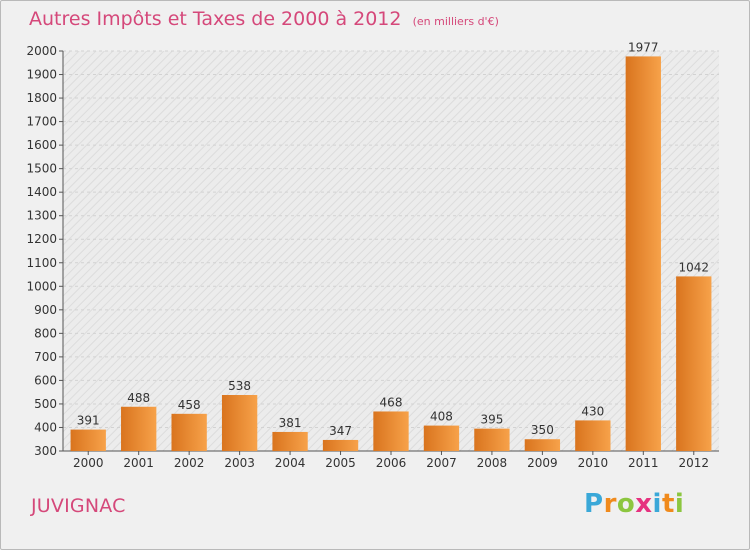 Image resolution: width=750 pixels, height=550 pixels. I want to click on y-tick-label: 300, so click(45, 451).